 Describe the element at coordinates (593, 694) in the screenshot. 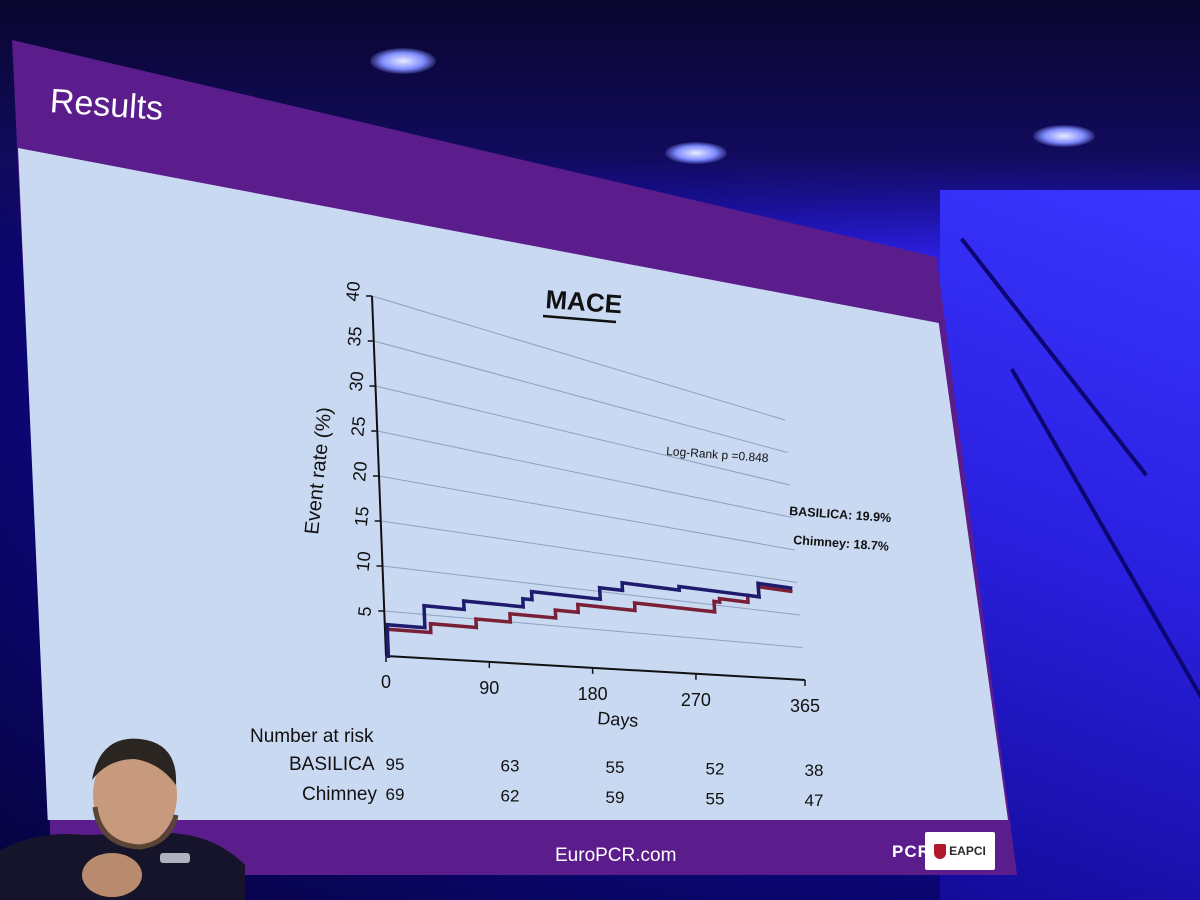

I see `x-tick-label: 180` at that location.